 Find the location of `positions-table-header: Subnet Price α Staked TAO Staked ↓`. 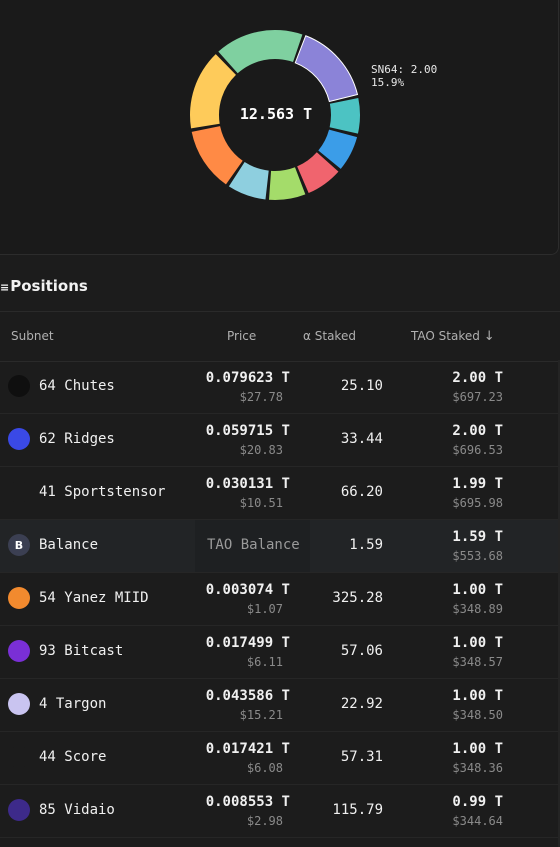

positions-table-header: Subnet Price α Staked TAO Staked ↓ is located at coordinates (280, 336).